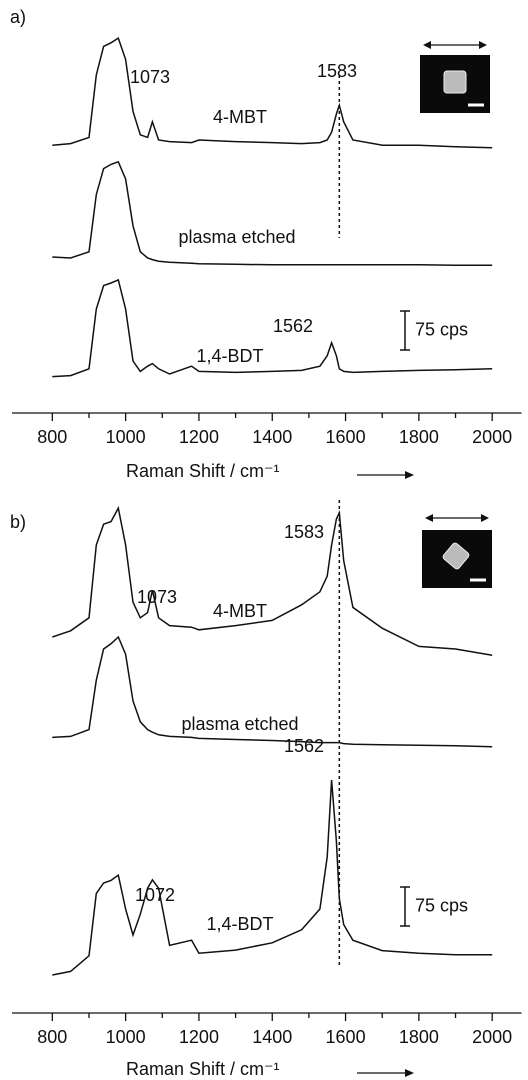 The width and height of the screenshot is (528, 1080). I want to click on panel-label: a), so click(18, 17).